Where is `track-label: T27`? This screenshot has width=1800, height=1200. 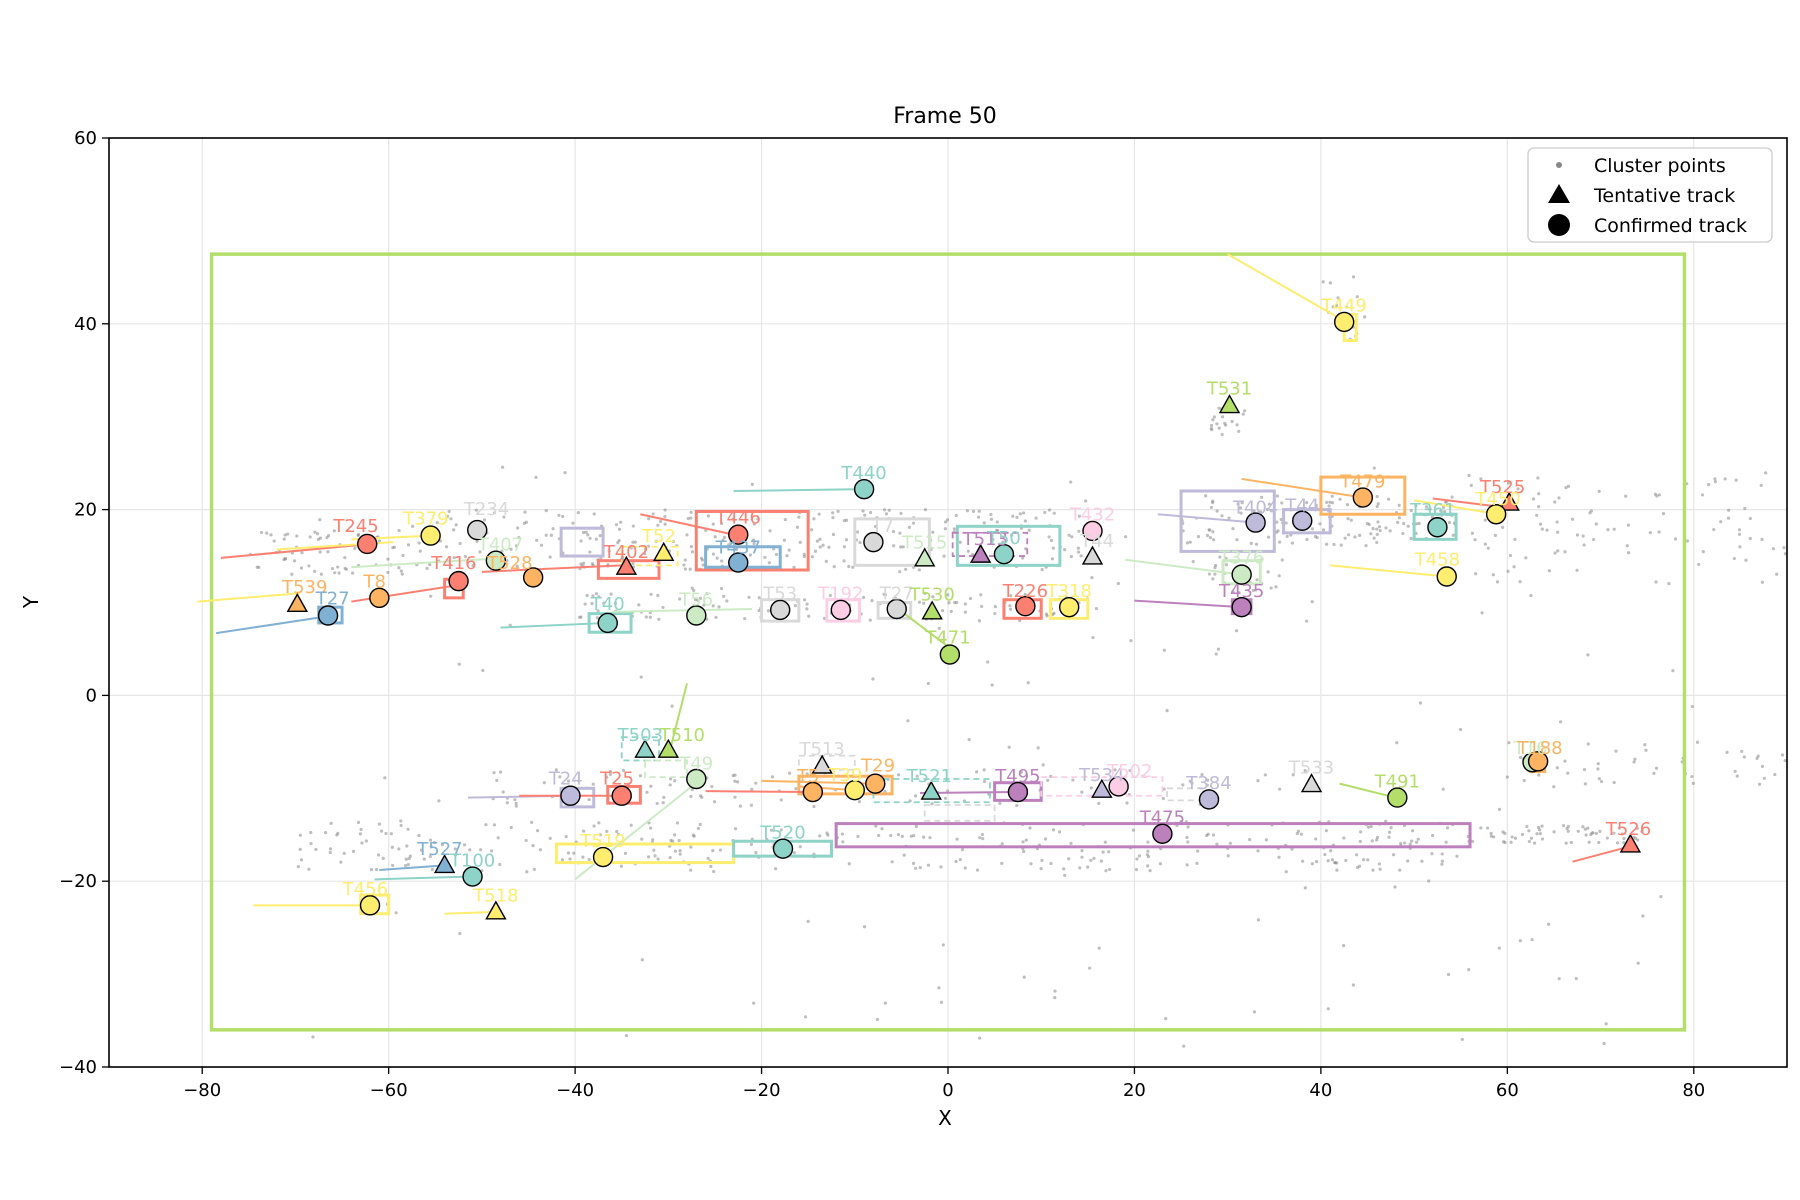 track-label: T27 is located at coordinates (896, 594).